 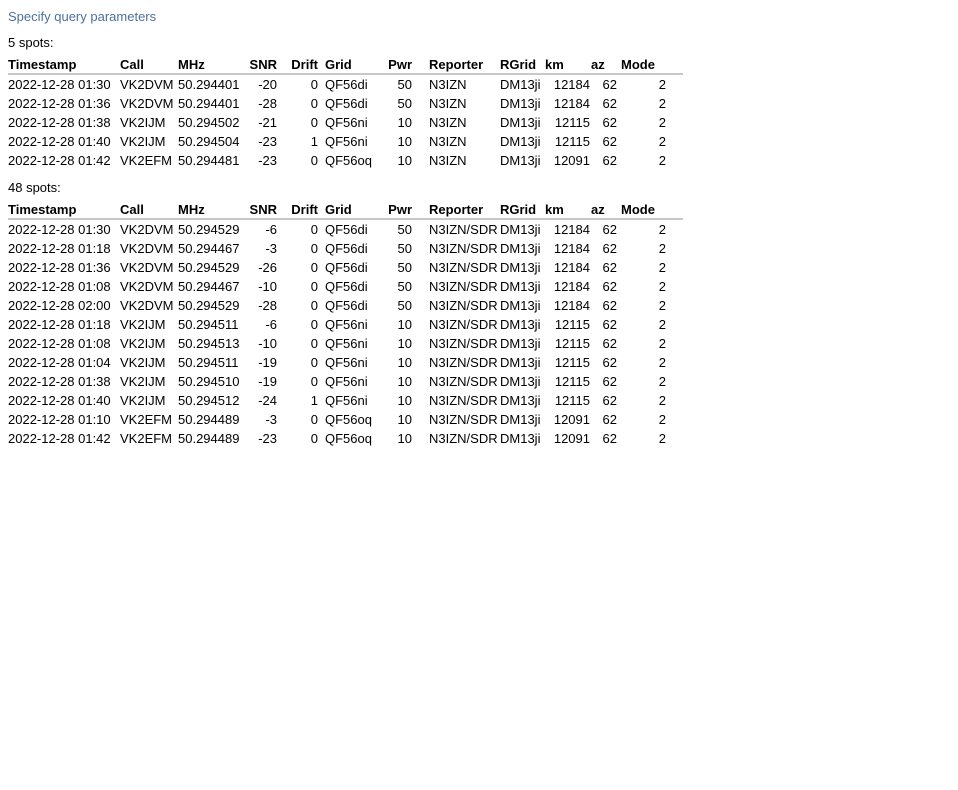 I want to click on column-header-timestamp: Timestamp, so click(x=64, y=210).